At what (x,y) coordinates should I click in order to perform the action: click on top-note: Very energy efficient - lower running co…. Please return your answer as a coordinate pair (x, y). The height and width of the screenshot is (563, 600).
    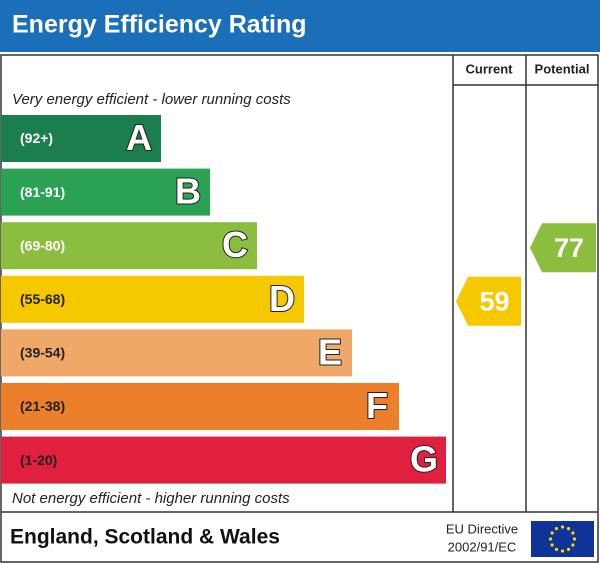
    Looking at the image, I should click on (151, 99).